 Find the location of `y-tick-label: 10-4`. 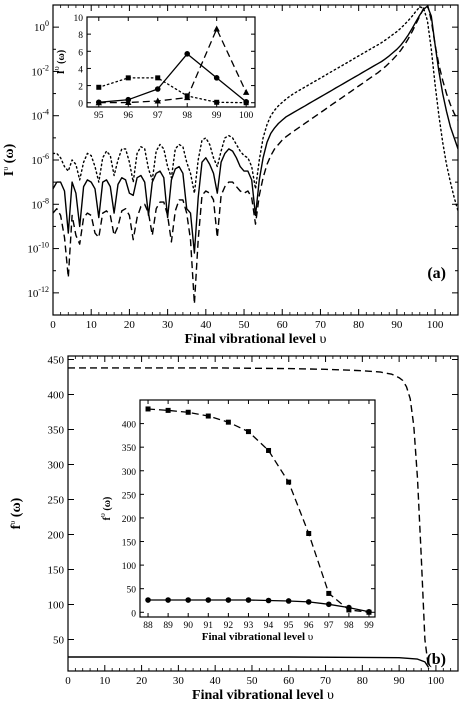

y-tick-label: 10-4 is located at coordinates (40, 115).